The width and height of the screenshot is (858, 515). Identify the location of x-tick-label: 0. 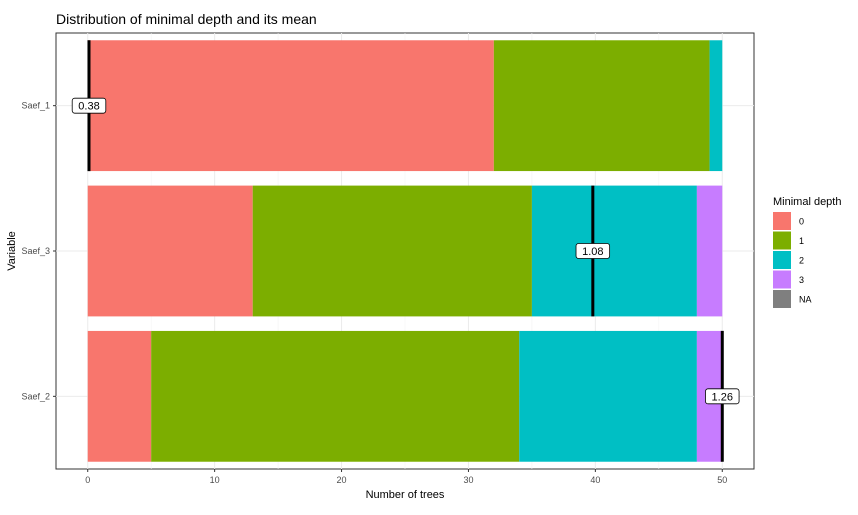
(87, 480).